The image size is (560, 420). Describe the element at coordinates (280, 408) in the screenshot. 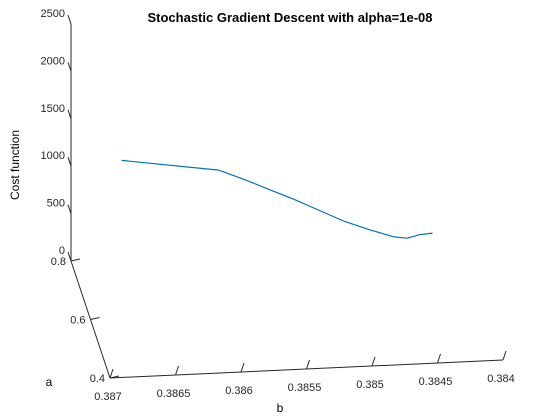

I see `x-axis-label: b` at that location.